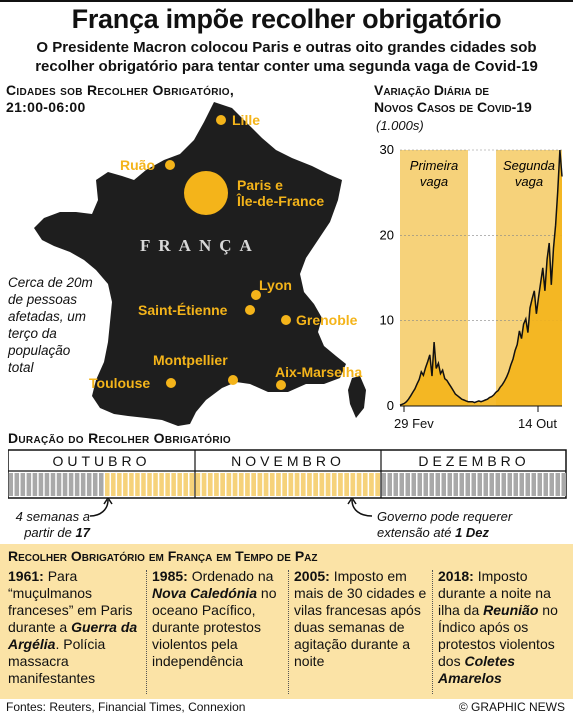 The image size is (573, 720). What do you see at coordinates (73, 635) in the screenshot?
I see `entry-1961-em: Guerra da Argélia` at bounding box center [73, 635].